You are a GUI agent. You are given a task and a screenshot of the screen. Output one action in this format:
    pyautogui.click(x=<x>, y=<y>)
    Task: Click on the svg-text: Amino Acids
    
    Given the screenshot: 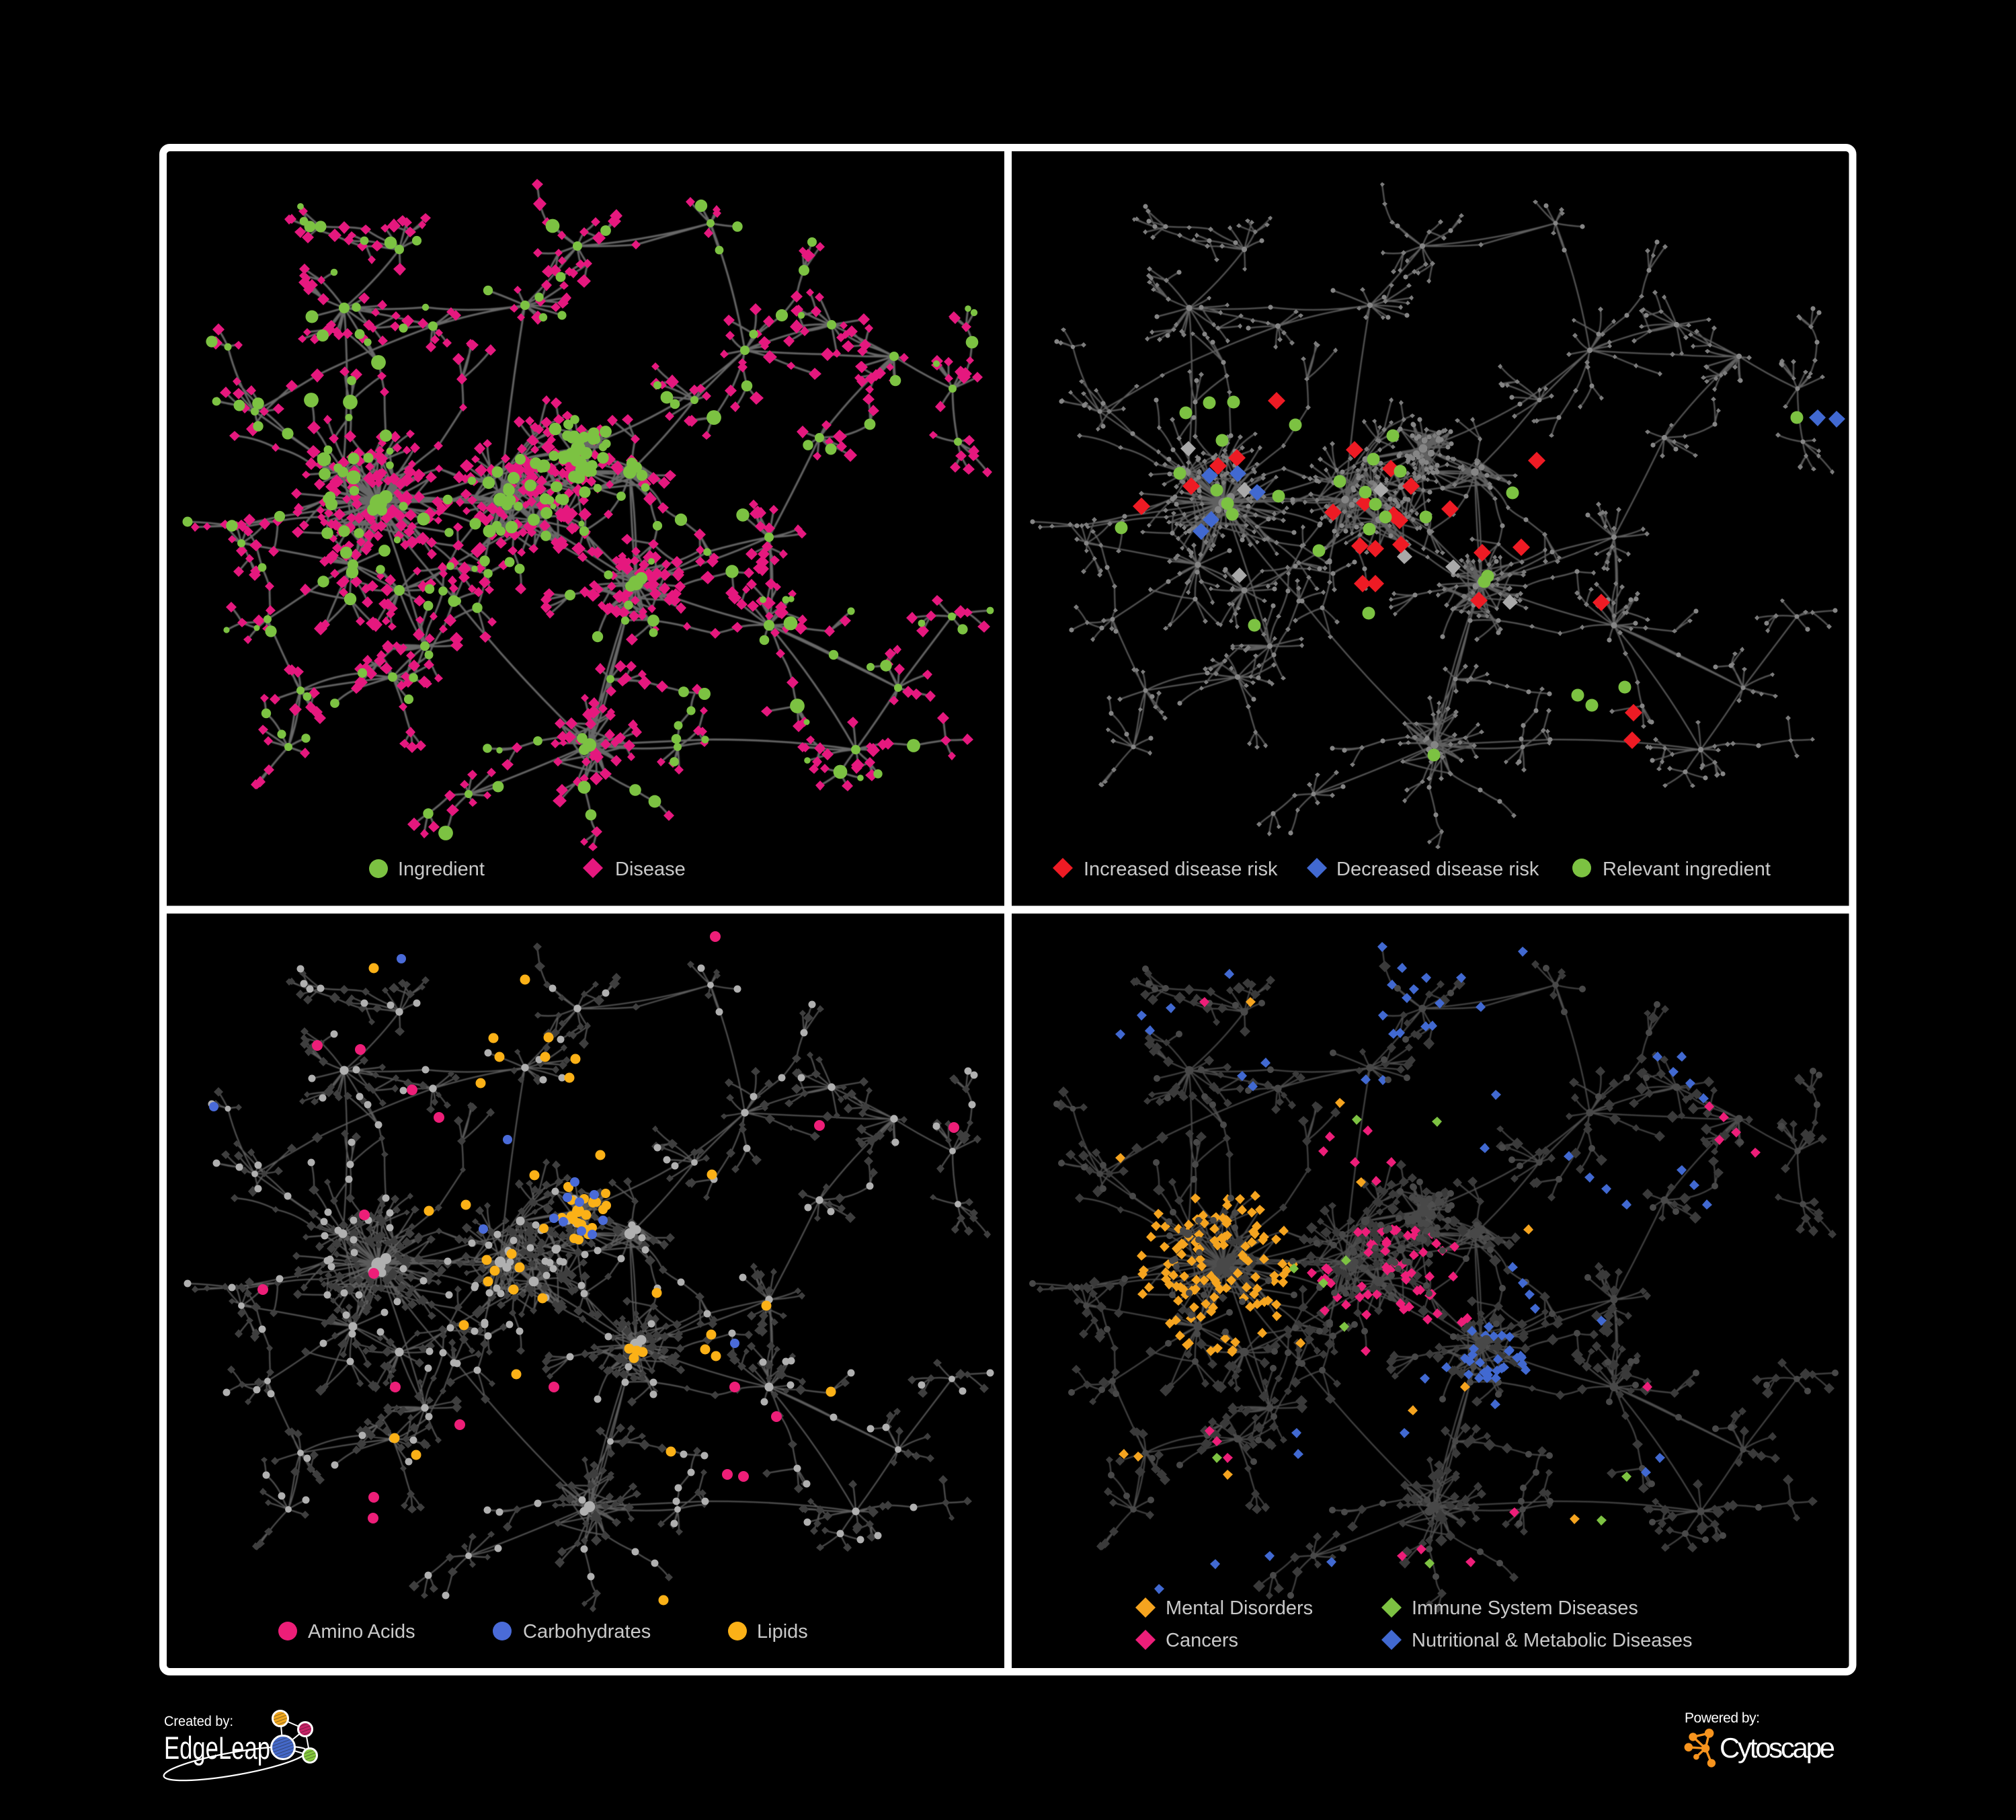 What is the action you would take?
    pyautogui.click(x=361, y=1632)
    